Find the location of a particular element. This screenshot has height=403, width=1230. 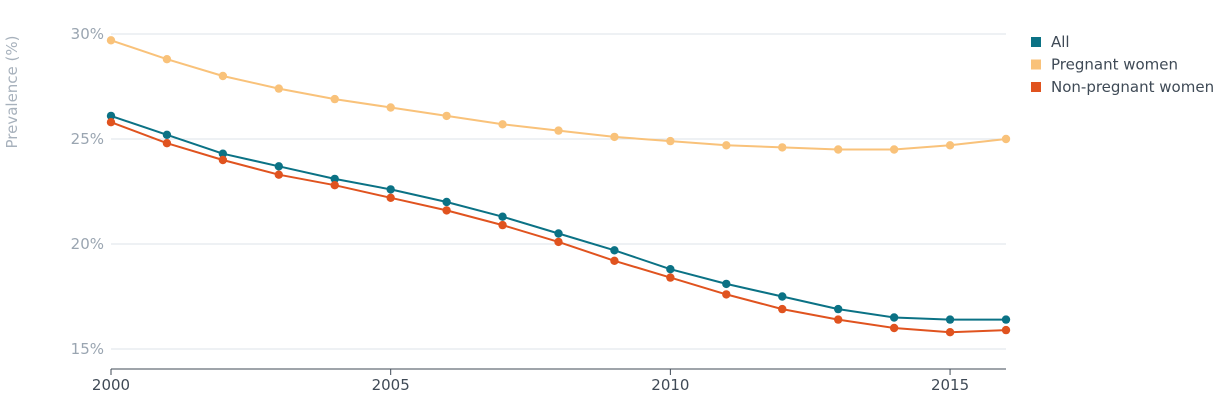

legend-item: All is located at coordinates (1050, 42).